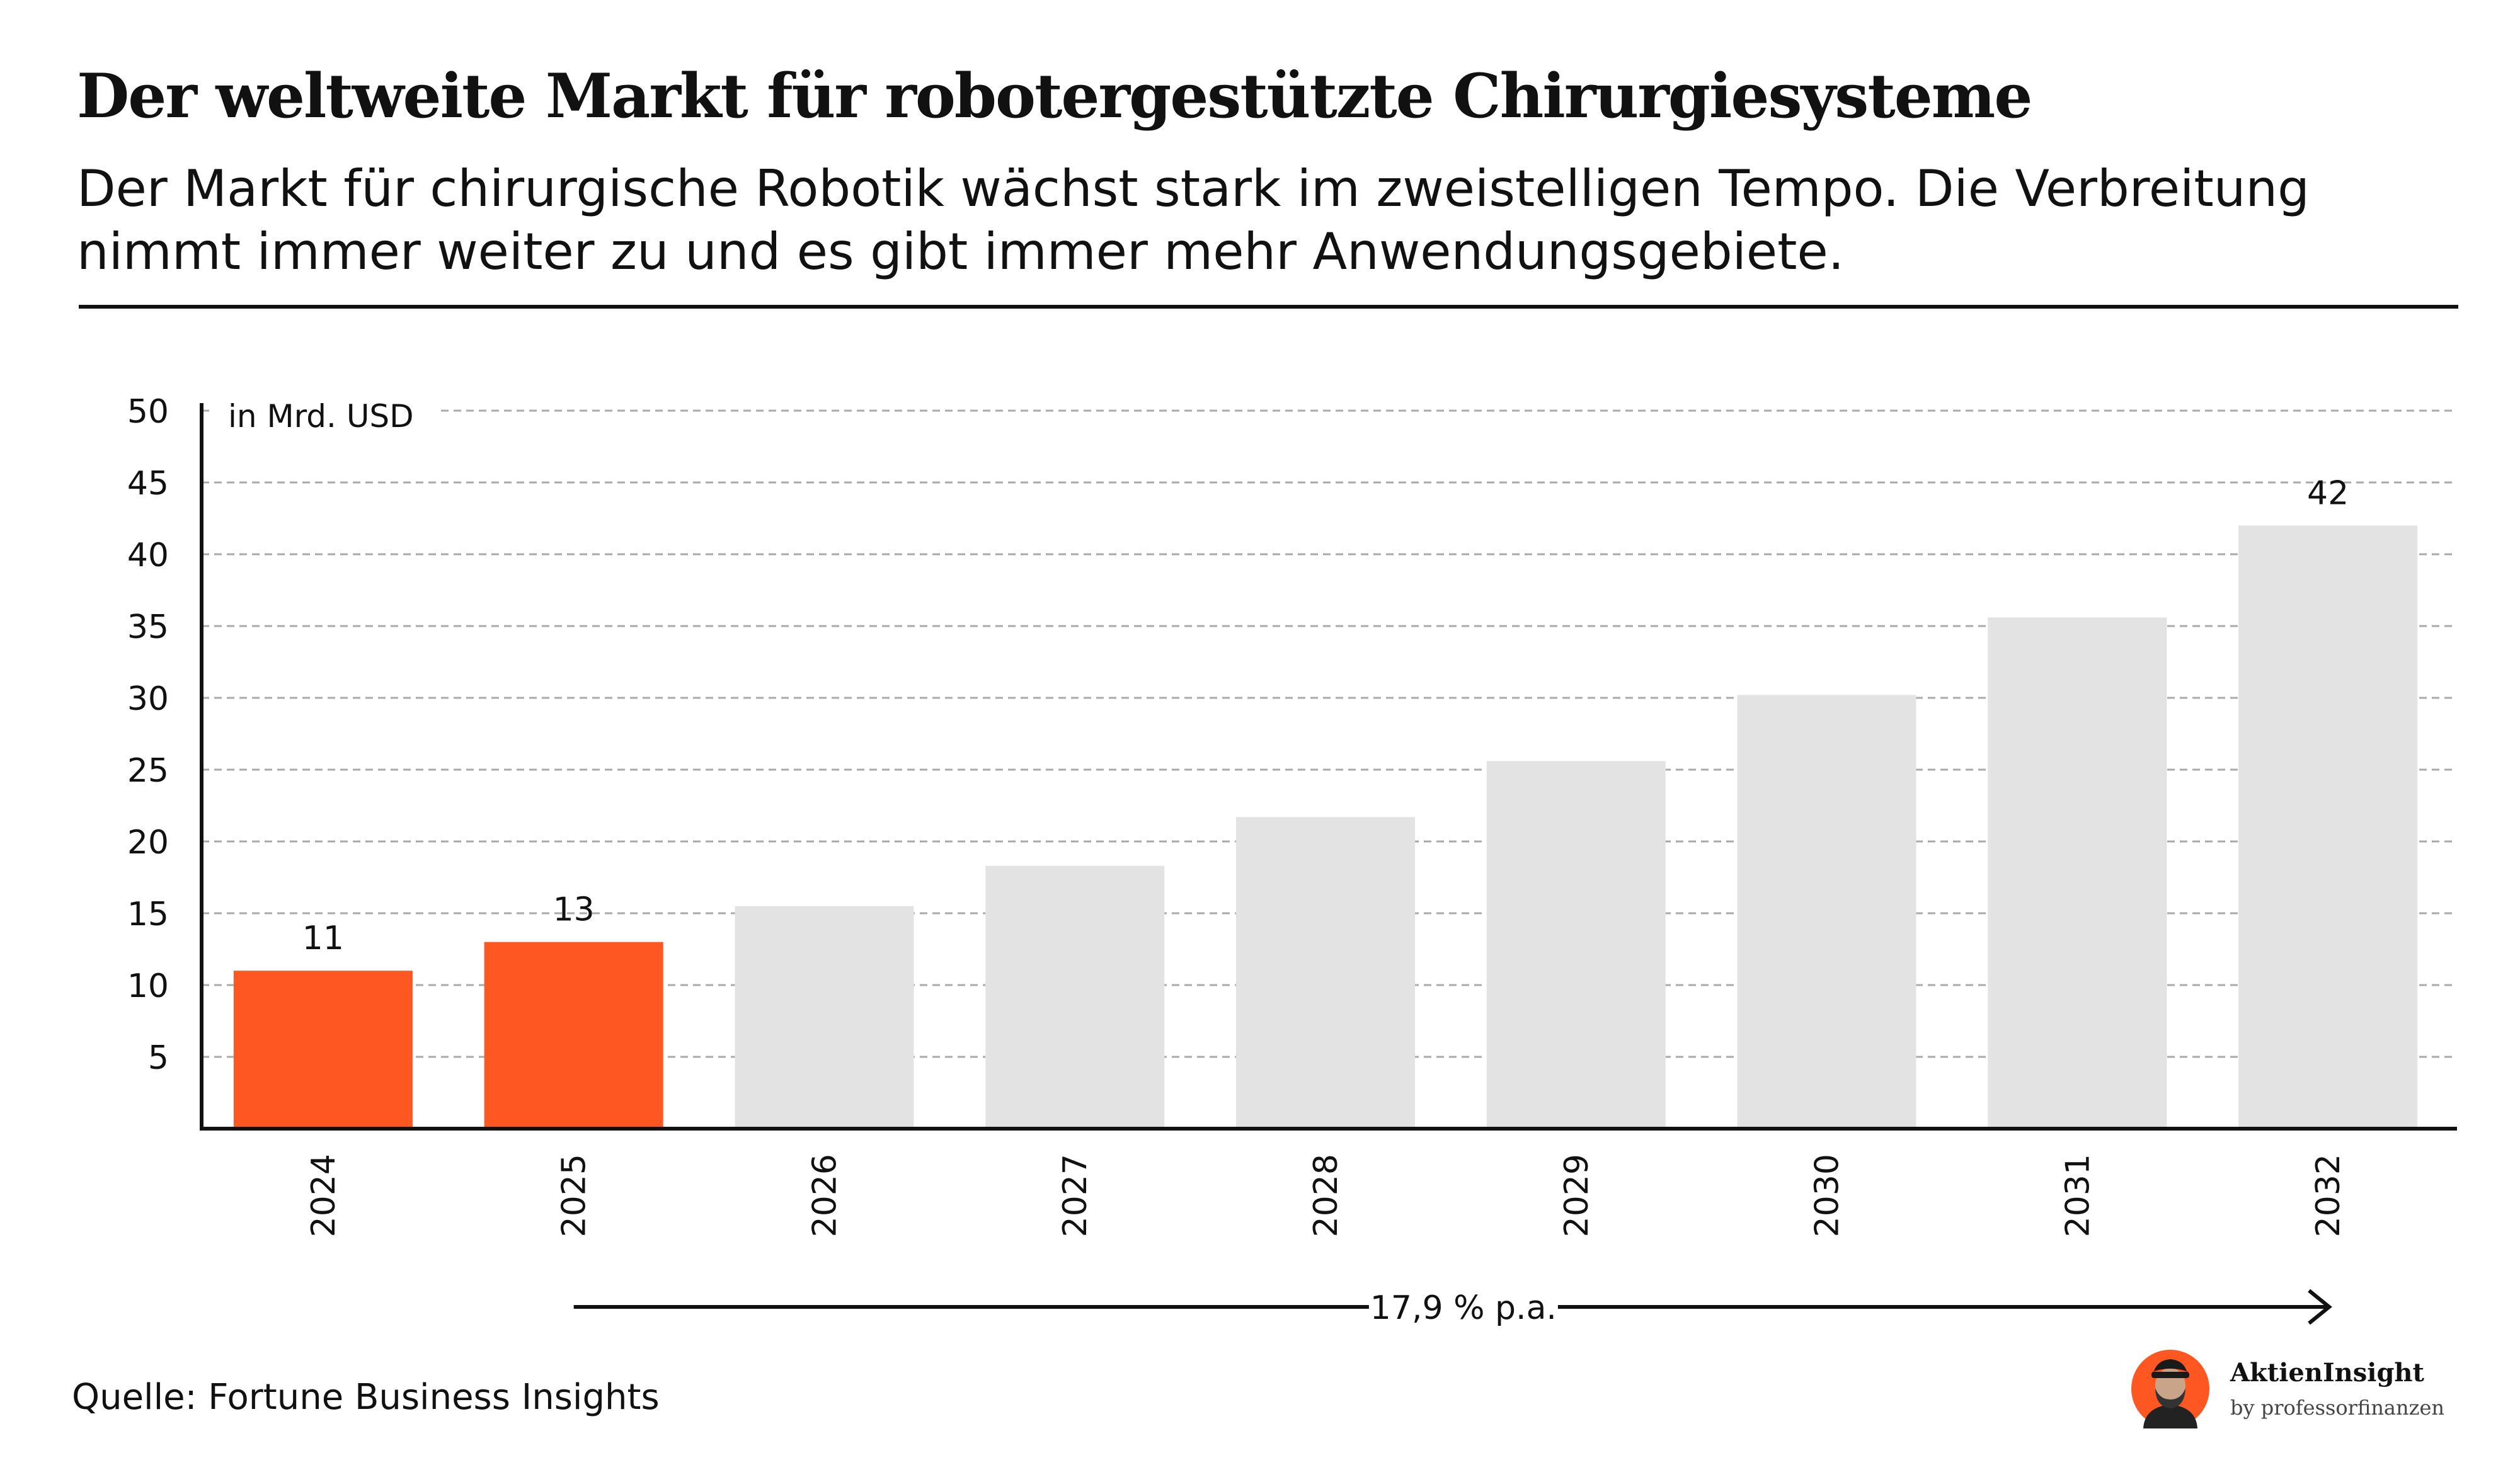  What do you see at coordinates (158, 1058) in the screenshot?
I see `y-tick-label: 5` at bounding box center [158, 1058].